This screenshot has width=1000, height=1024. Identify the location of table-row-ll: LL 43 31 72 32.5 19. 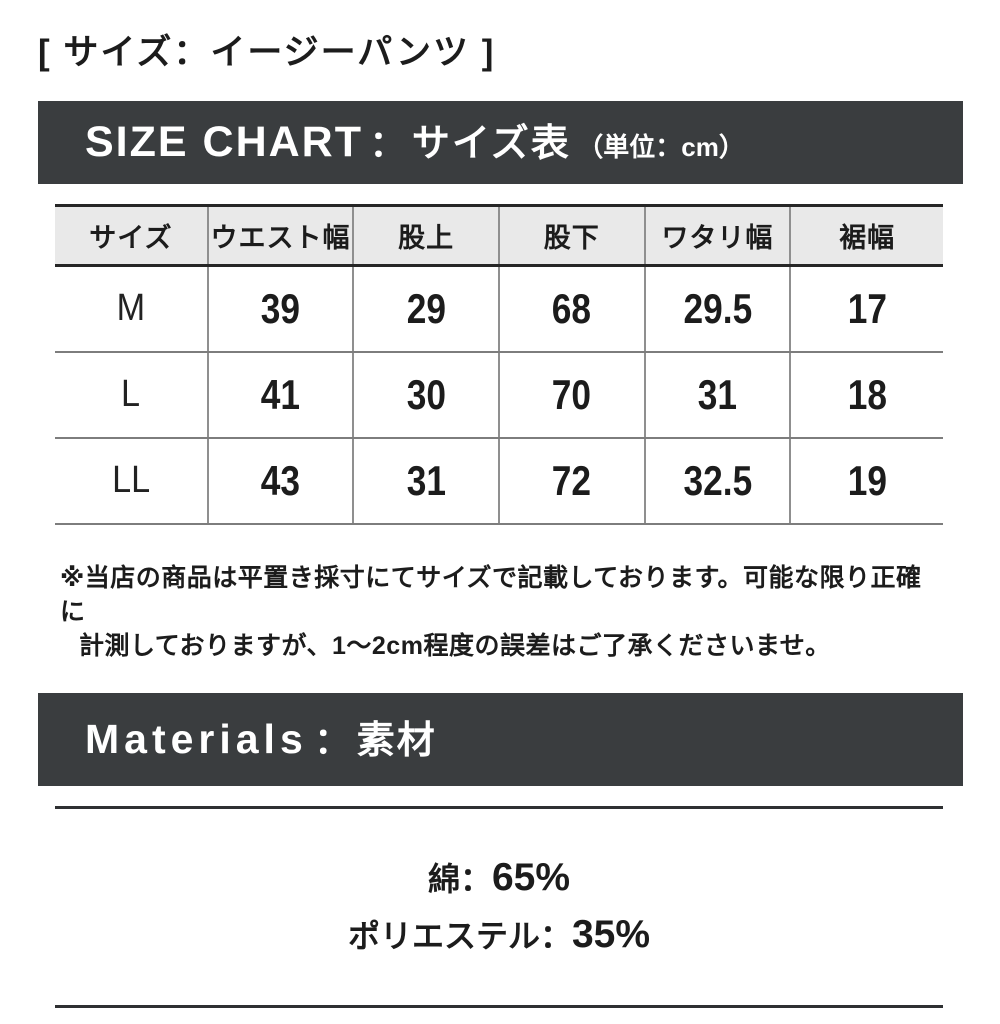
(499, 481).